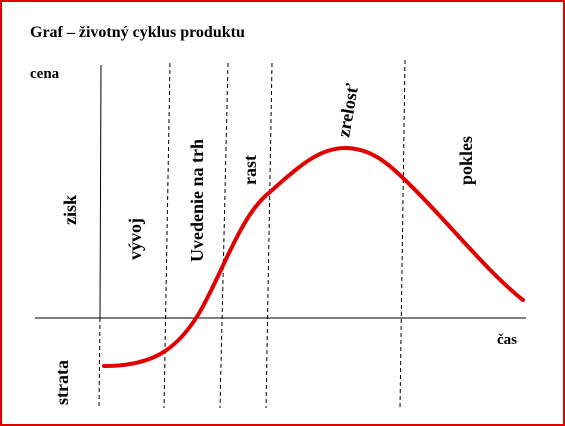  Describe the element at coordinates (137, 32) in the screenshot. I see `title: Graf – životný cyklus produktu` at that location.